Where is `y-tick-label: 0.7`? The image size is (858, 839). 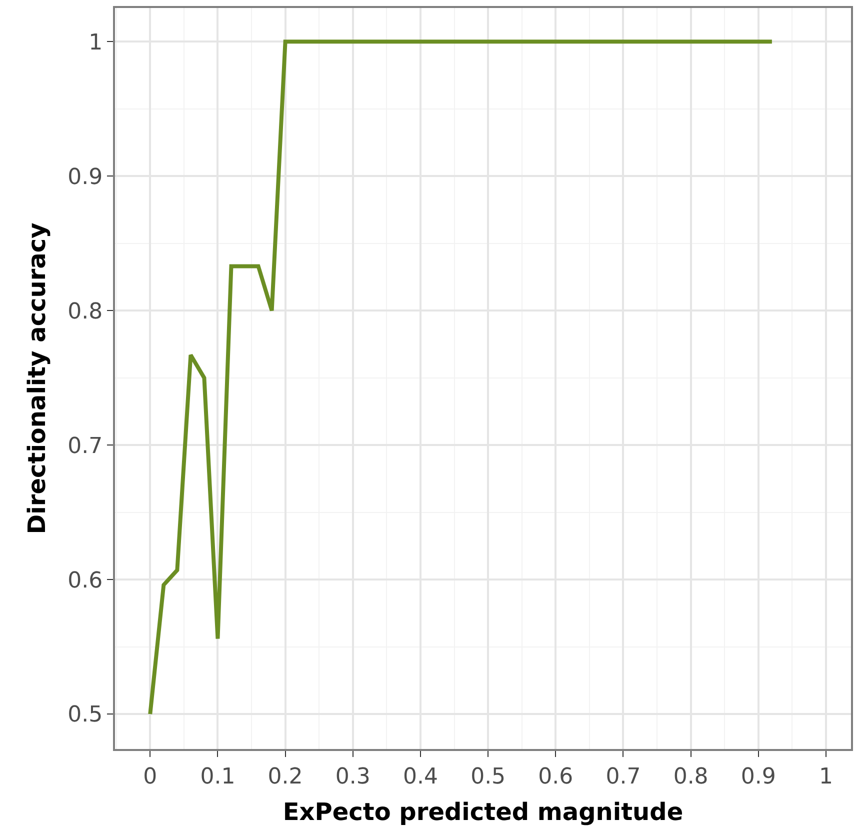 y-tick-label: 0.7 is located at coordinates (85, 446).